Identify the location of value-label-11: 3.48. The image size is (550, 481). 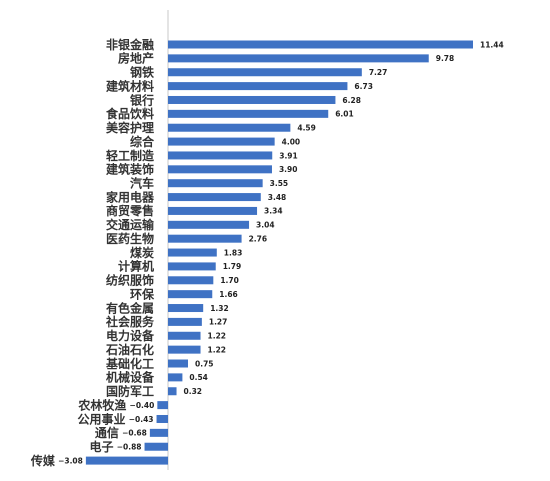
(277, 197).